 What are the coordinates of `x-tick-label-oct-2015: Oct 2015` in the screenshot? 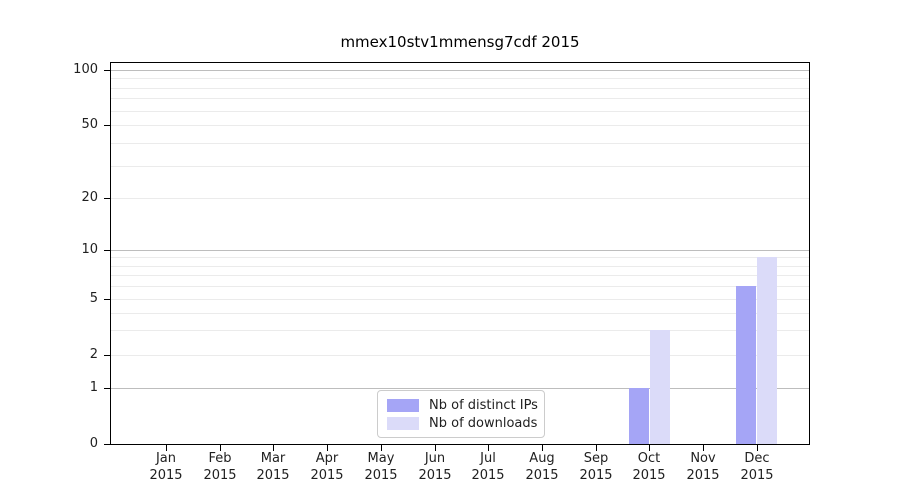 It's located at (649, 467).